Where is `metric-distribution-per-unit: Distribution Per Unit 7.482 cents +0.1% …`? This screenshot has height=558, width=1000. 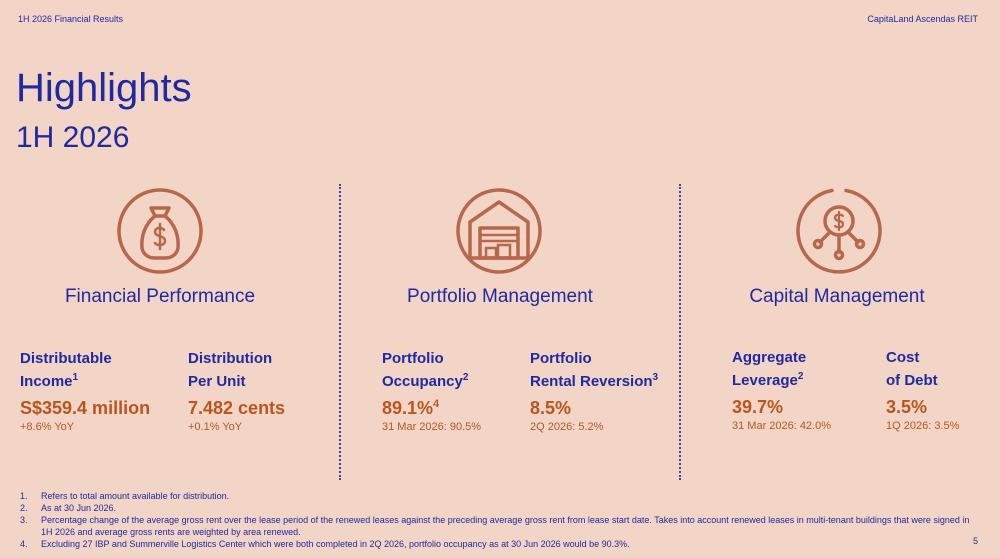
metric-distribution-per-unit: Distribution Per Unit 7.482 cents +0.1% … is located at coordinates (236, 391).